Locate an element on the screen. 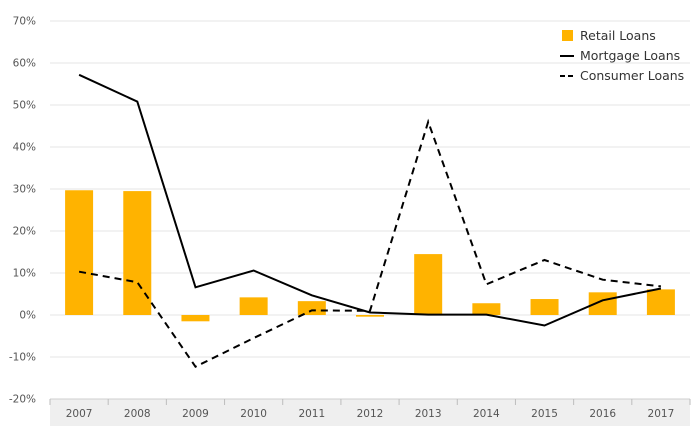 The image size is (700, 433). legend: Retail Loans Mortgage Loans Consumer Loans is located at coordinates (622, 55).